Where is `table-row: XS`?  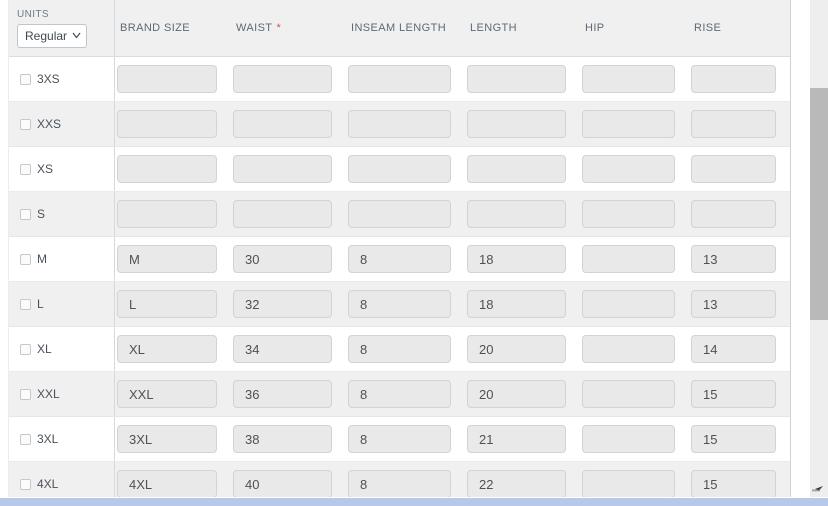 table-row: XS is located at coordinates (399, 169).